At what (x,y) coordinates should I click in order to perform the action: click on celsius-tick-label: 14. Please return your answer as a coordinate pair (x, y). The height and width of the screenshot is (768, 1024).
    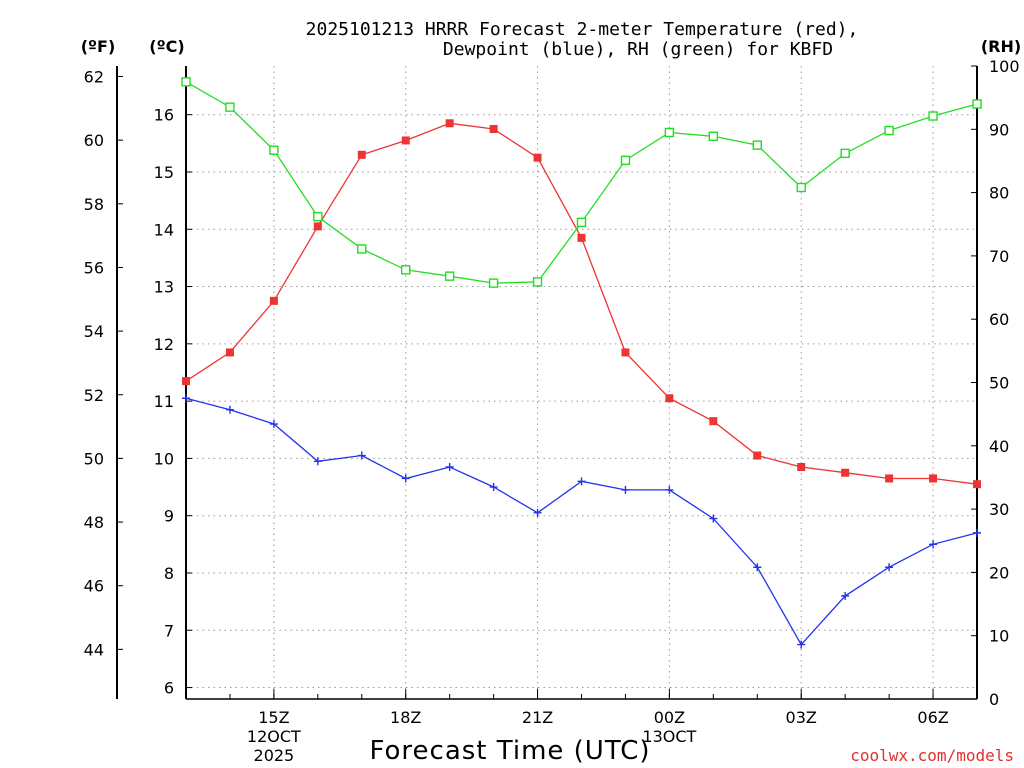
    Looking at the image, I should click on (164, 229).